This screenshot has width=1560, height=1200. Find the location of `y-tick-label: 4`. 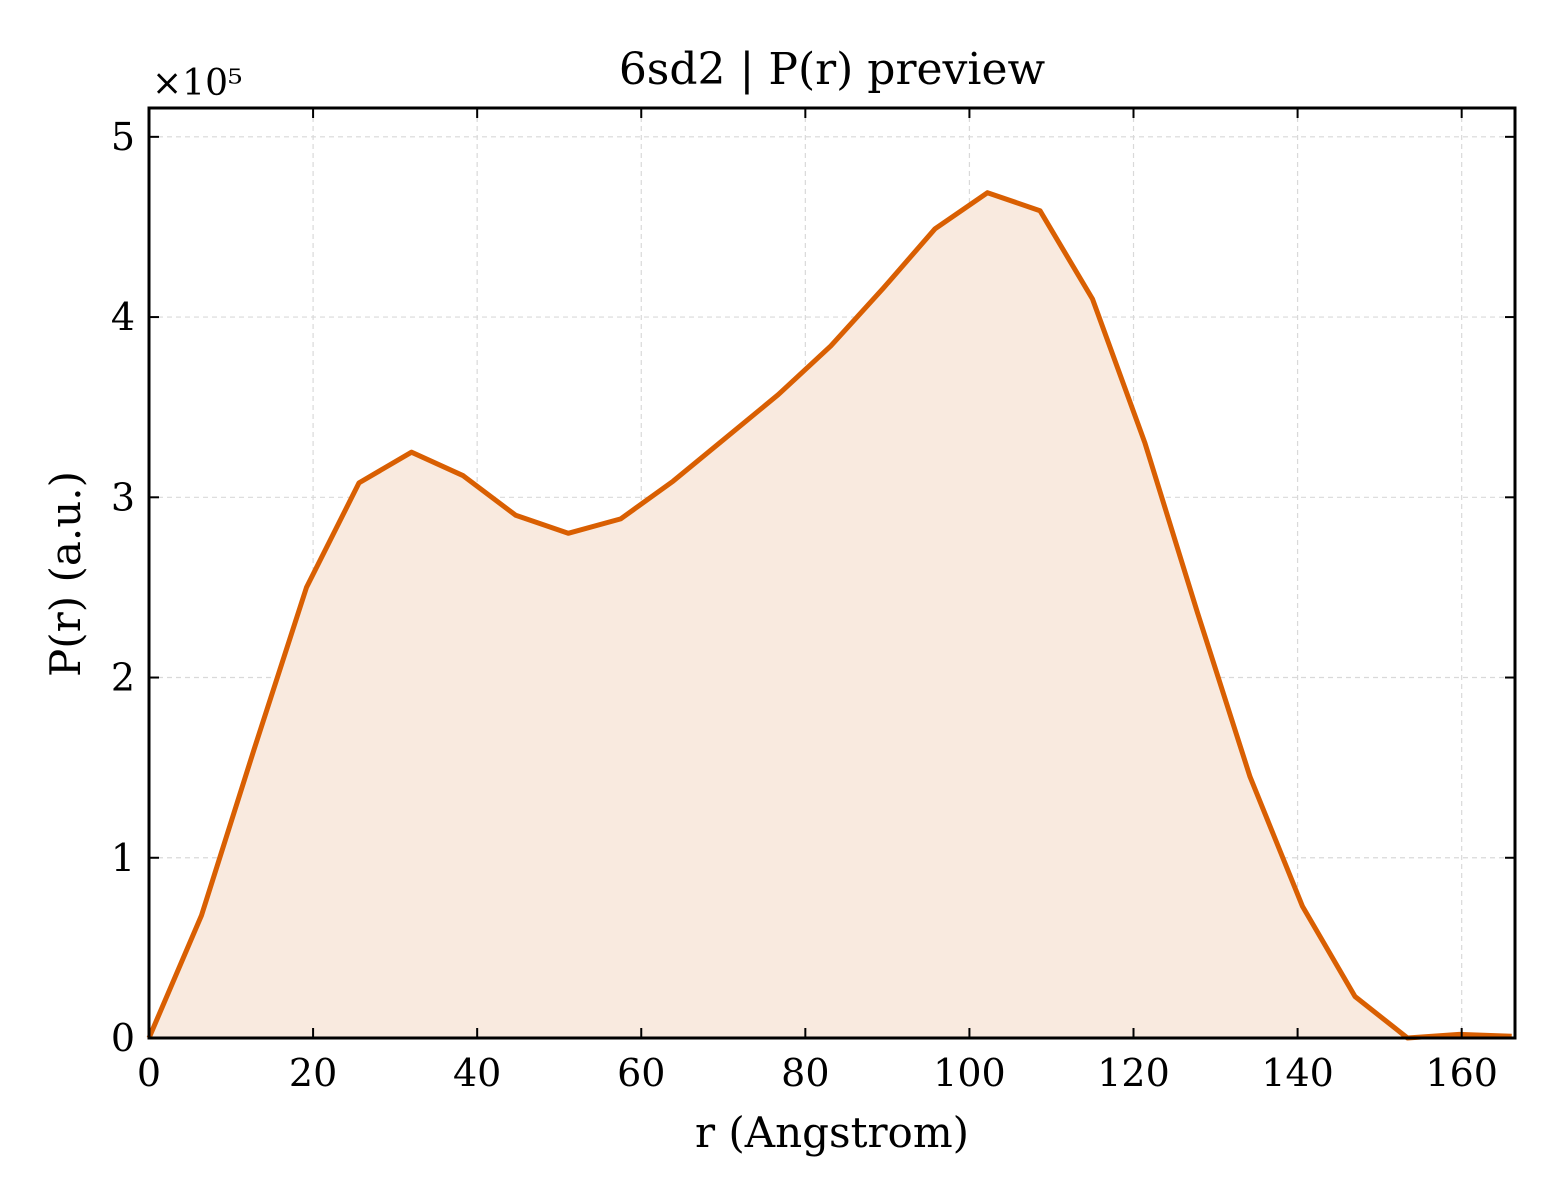

y-tick-label: 4 is located at coordinates (123, 317).